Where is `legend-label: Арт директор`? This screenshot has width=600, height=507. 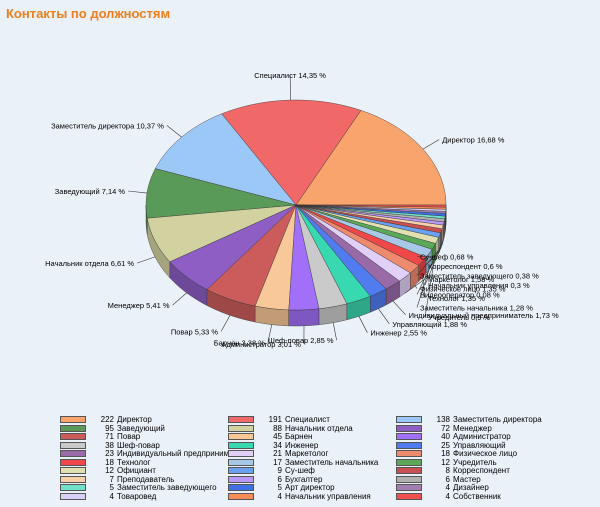
legend-label: Арт директор is located at coordinates (310, 487).